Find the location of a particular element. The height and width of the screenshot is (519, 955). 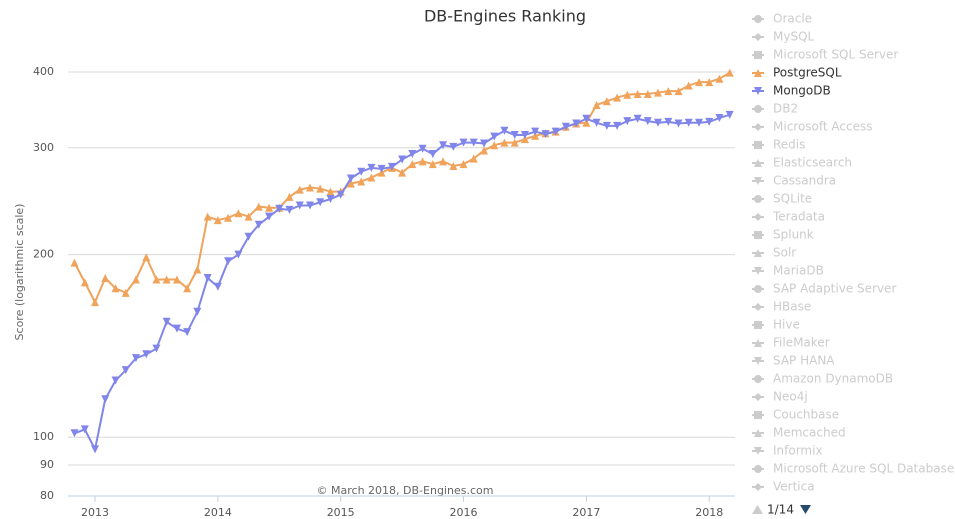

y-tick-label: 90 is located at coordinates (47, 464).